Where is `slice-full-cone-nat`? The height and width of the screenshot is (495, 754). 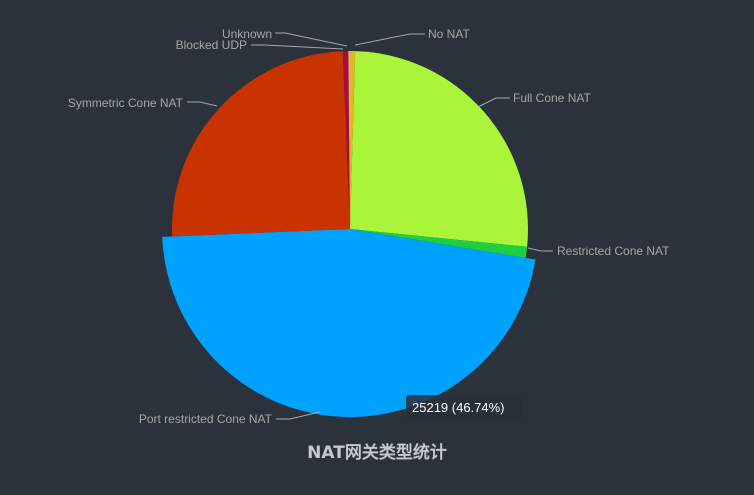
slice-full-cone-nat is located at coordinates (439, 149).